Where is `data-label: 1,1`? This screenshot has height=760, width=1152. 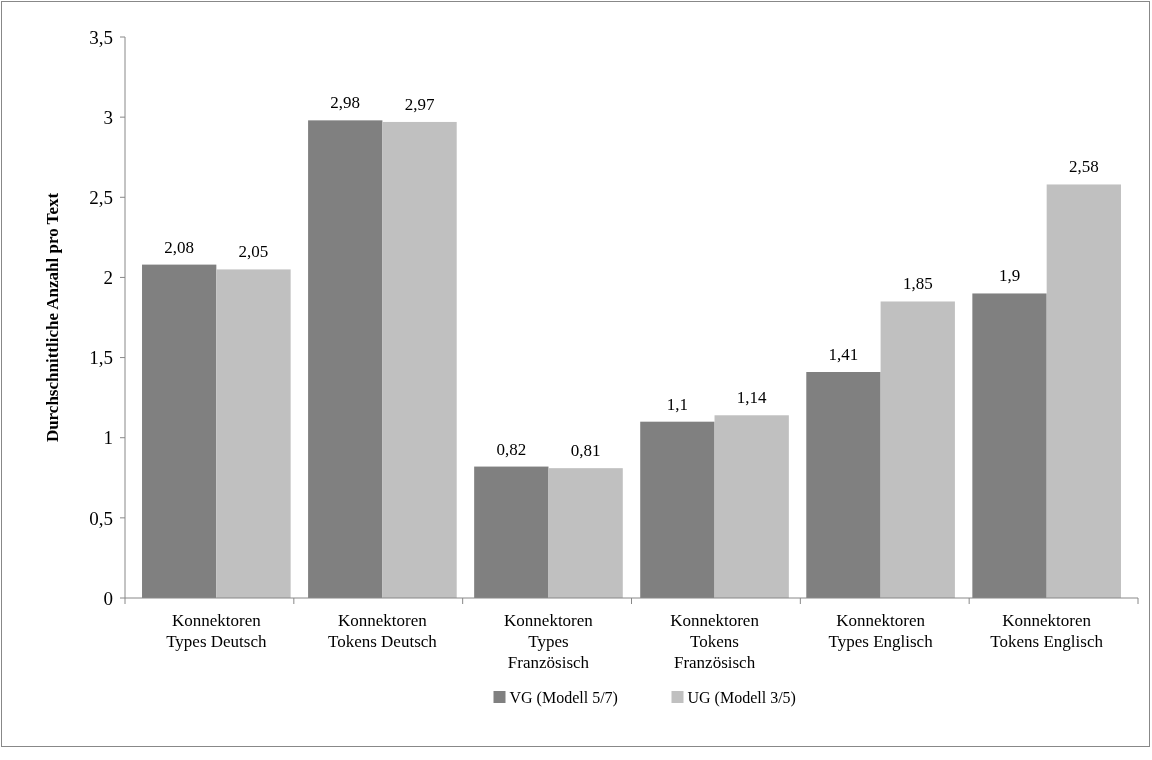 data-label: 1,1 is located at coordinates (677, 404).